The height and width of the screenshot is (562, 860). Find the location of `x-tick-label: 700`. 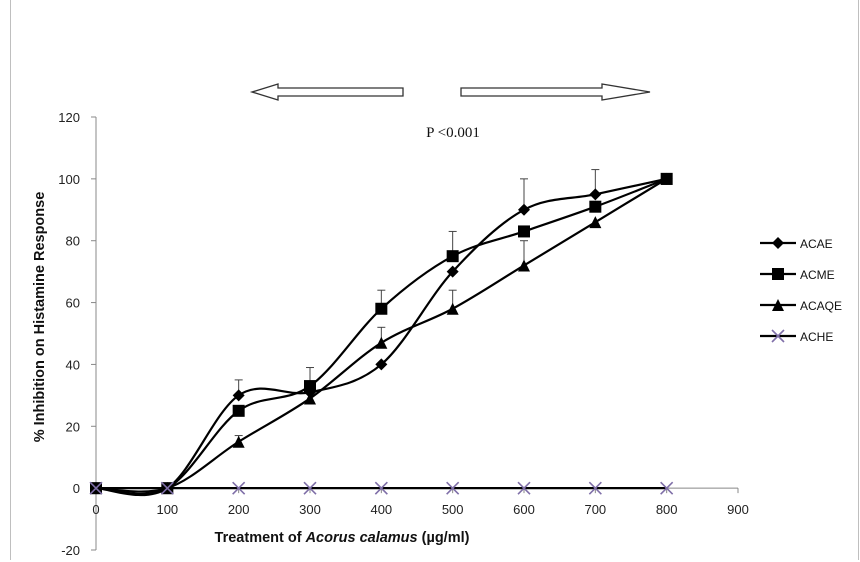

x-tick-label: 700 is located at coordinates (595, 509).